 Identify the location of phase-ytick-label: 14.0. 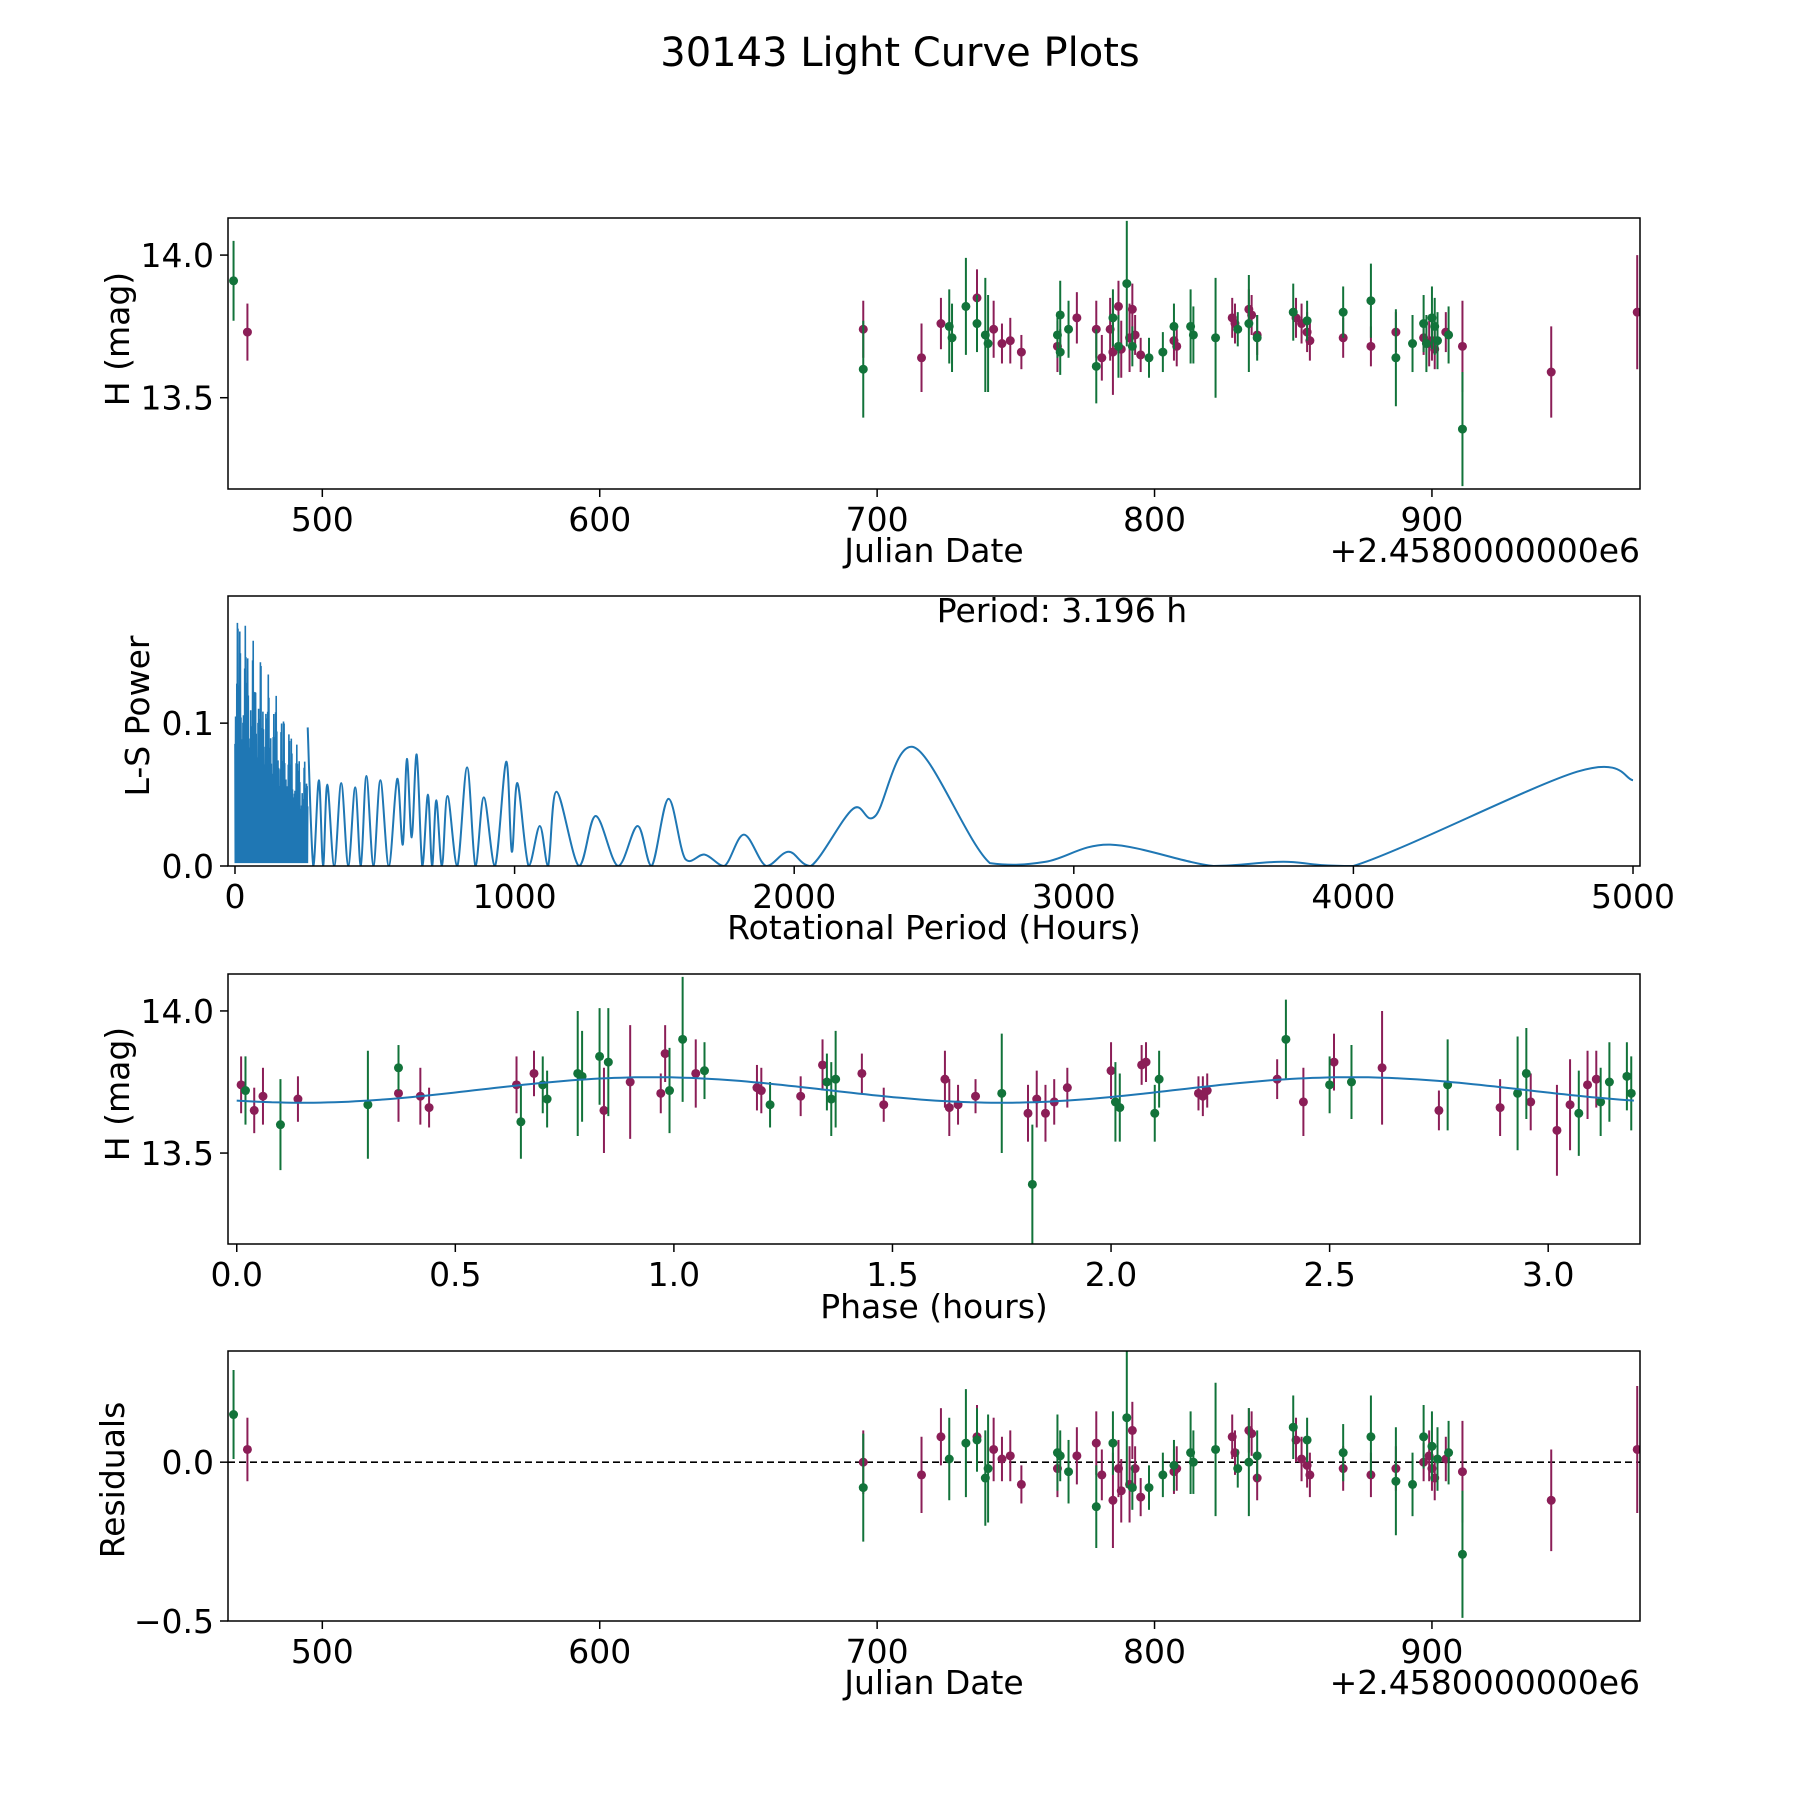
(177, 1011).